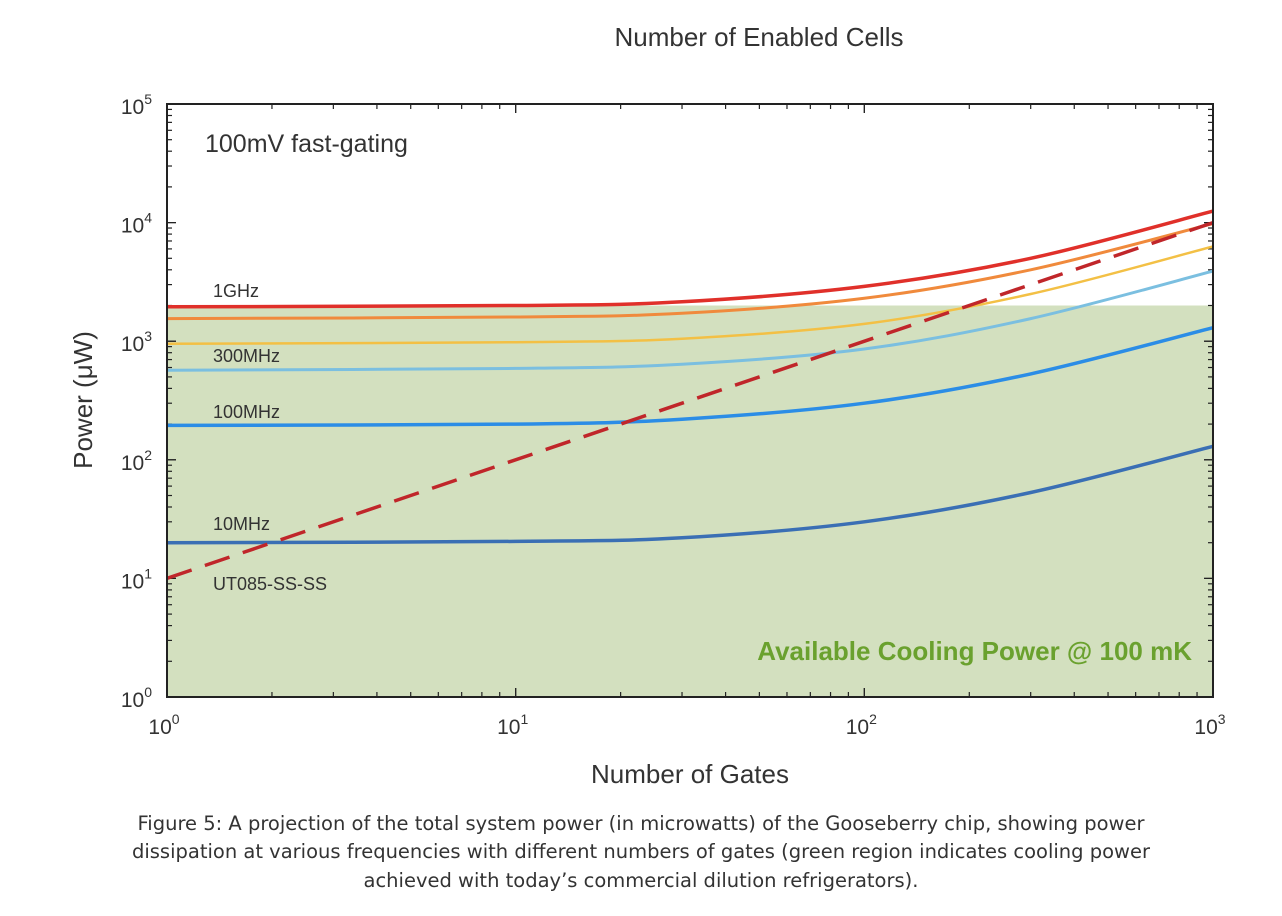  What do you see at coordinates (270, 584) in the screenshot?
I see `series-label-ut085-ss-ss: UT085-SS-SS` at bounding box center [270, 584].